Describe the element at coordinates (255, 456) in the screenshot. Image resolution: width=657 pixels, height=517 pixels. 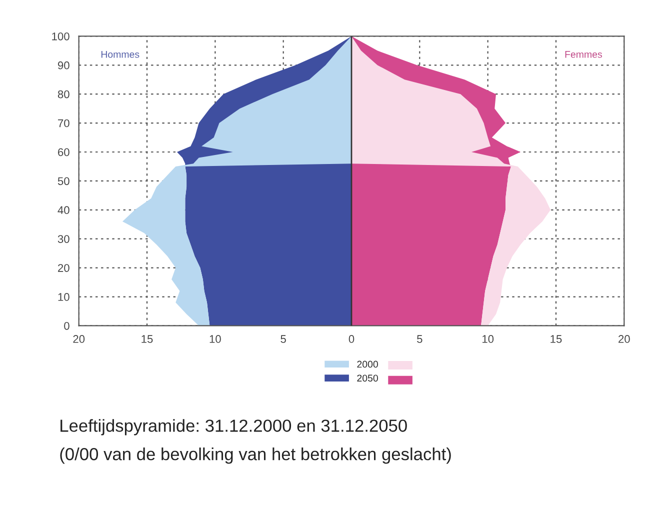
I see `text: (0/00 van de bevolking van het betrokken geslacht)` at that location.